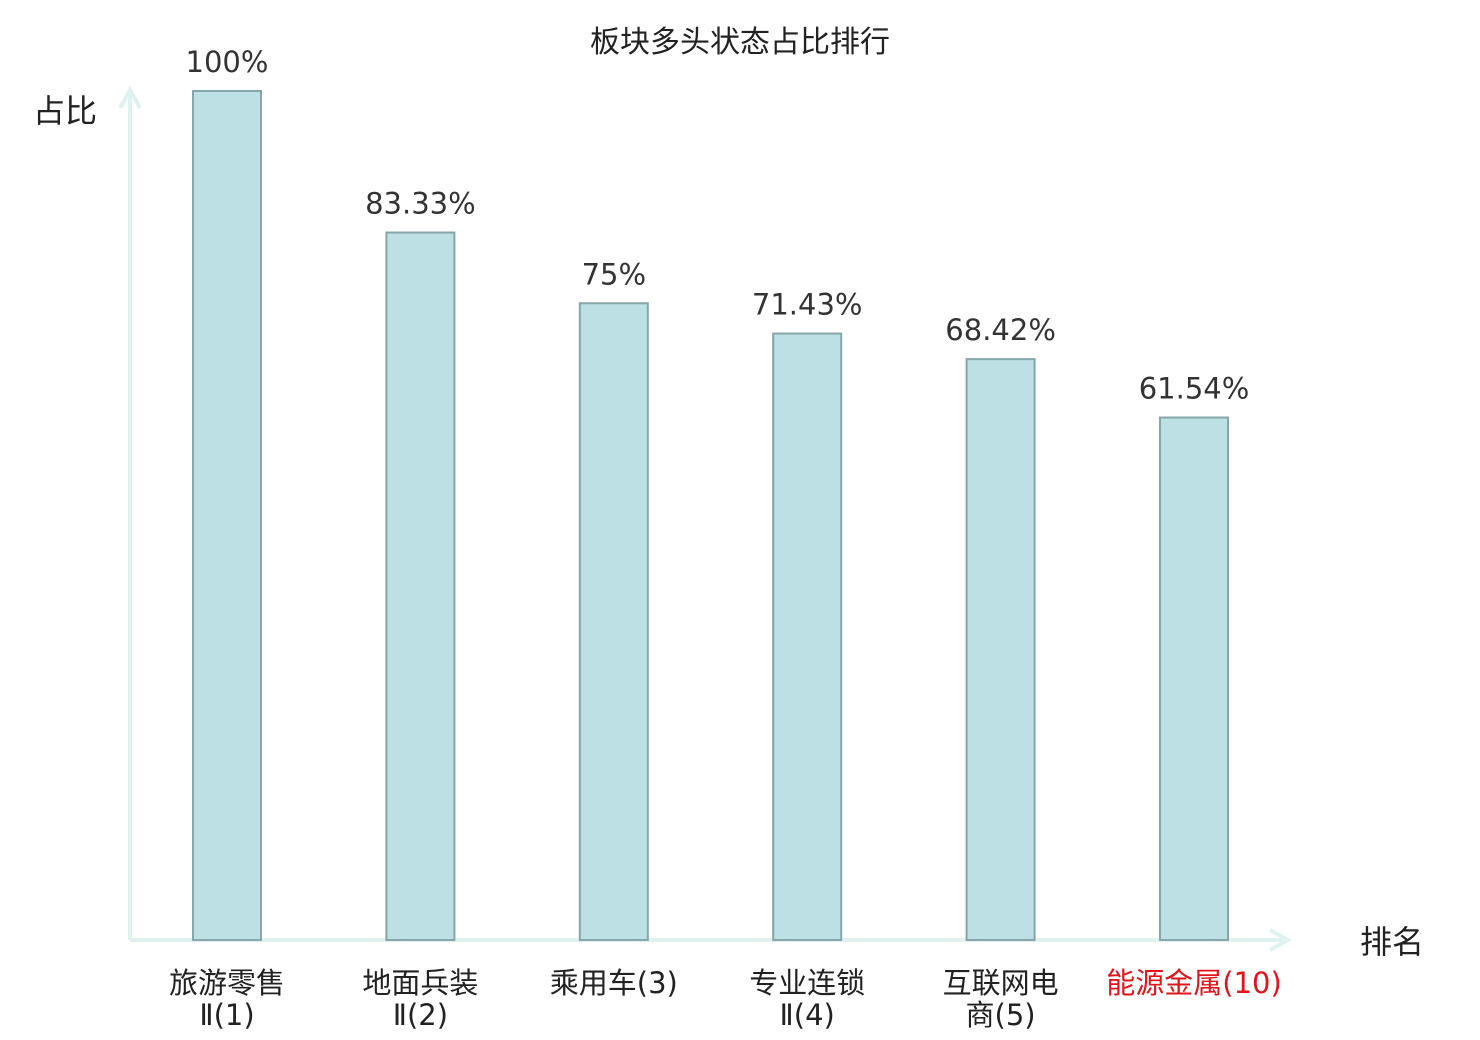 Image resolution: width=1480 pixels, height=1040 pixels. What do you see at coordinates (1392, 942) in the screenshot?
I see `x-axis-label: 排名` at bounding box center [1392, 942].